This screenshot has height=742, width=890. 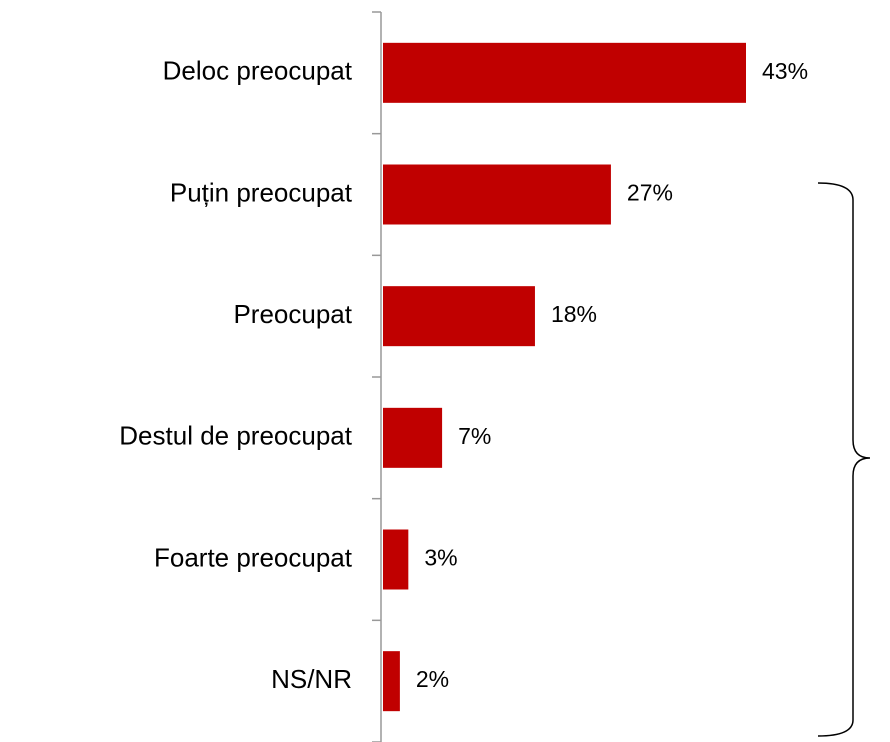 What do you see at coordinates (432, 679) in the screenshot?
I see `value-label: 2%` at bounding box center [432, 679].